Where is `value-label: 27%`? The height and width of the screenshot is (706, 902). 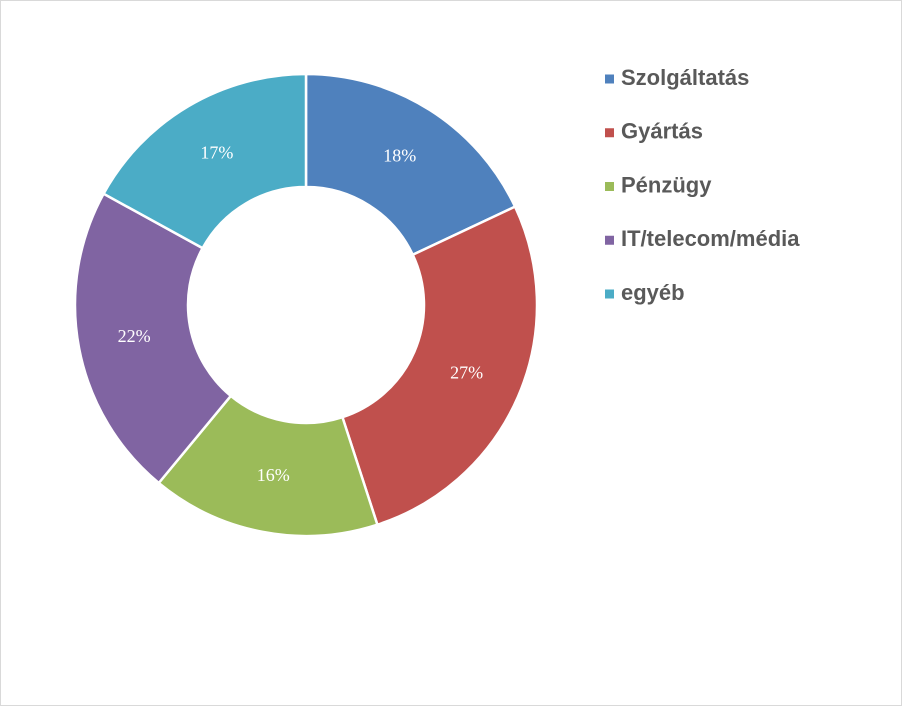 value-label: 27% is located at coordinates (466, 373).